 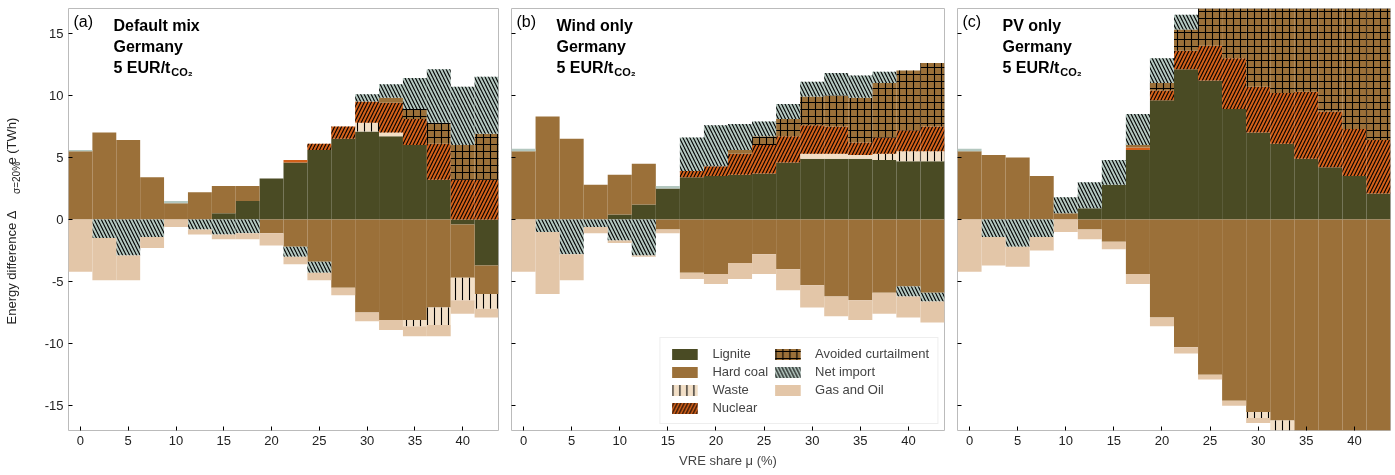 I want to click on legend-label: Waste, so click(x=730, y=389).